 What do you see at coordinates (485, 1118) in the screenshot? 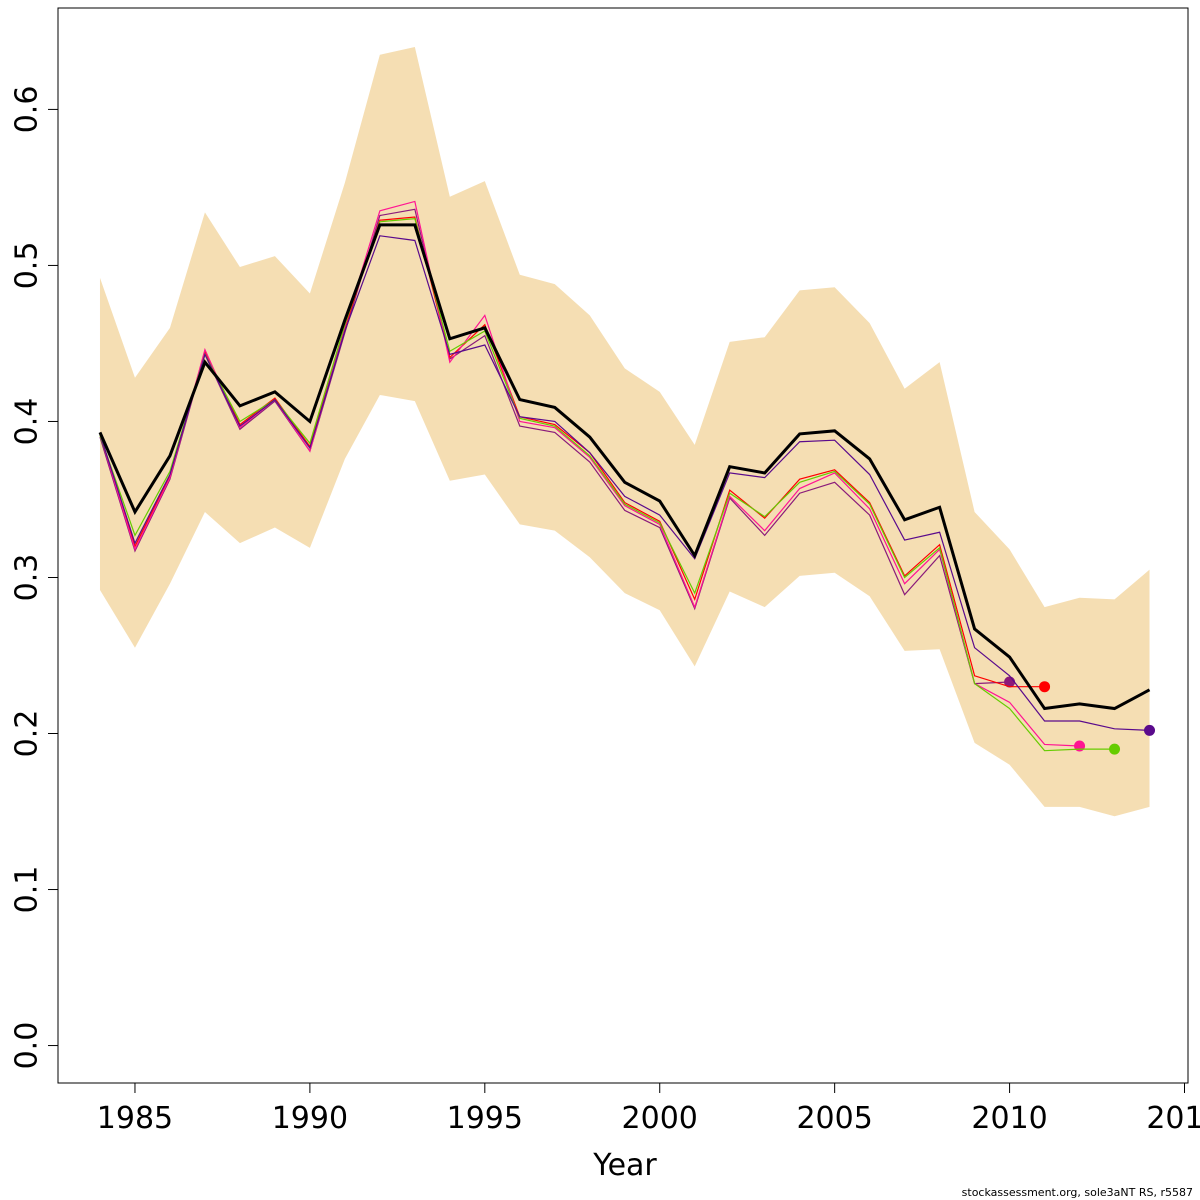
I see `x-tick-label: 1995` at bounding box center [485, 1118].